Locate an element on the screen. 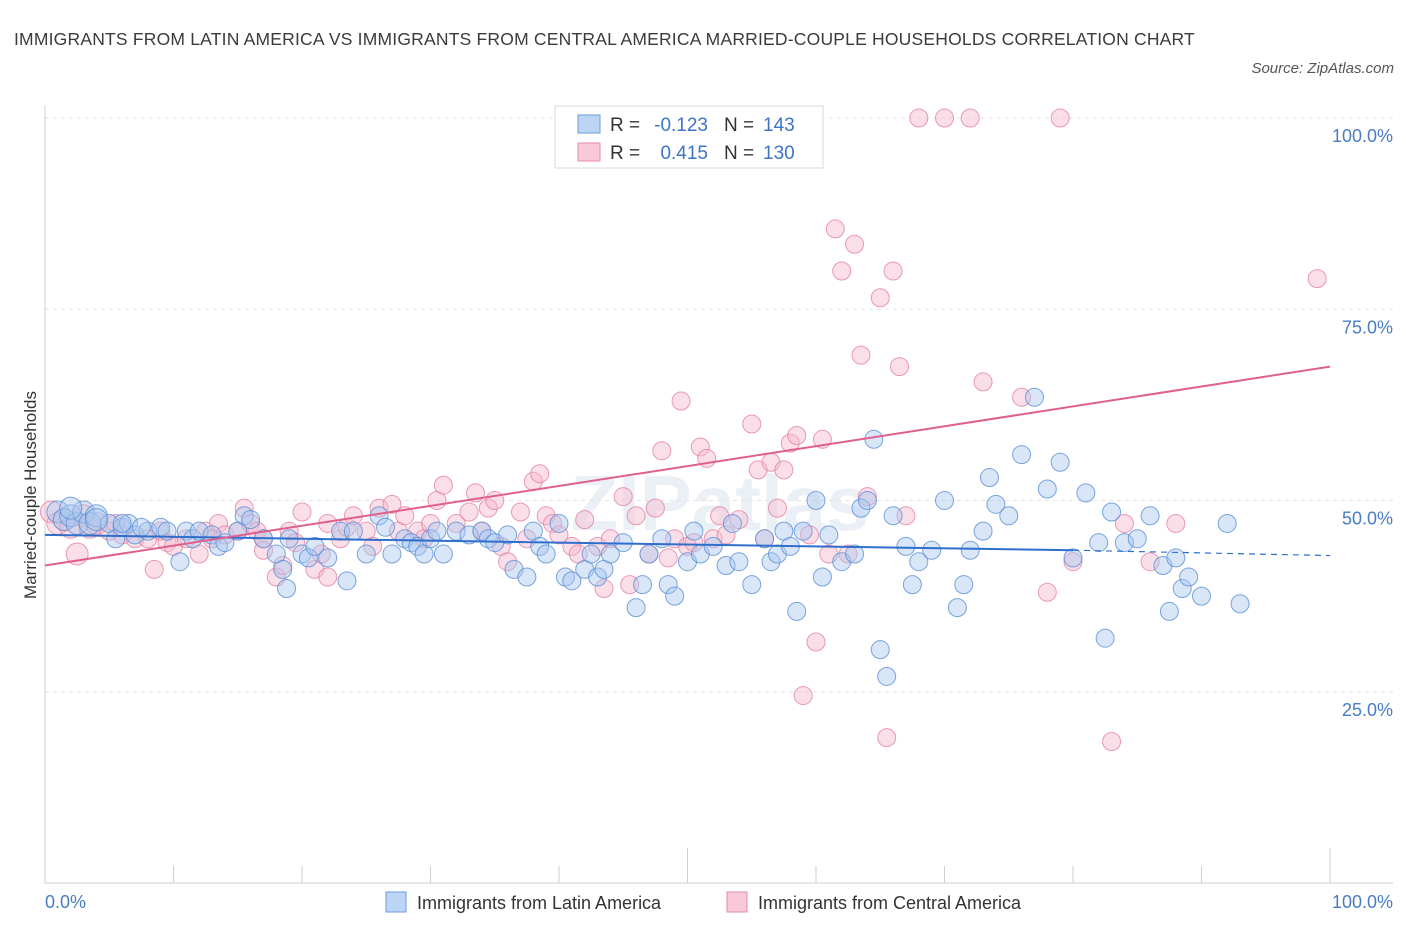 This screenshot has width=1406, height=930. y-axis-label: Married-couple Households is located at coordinates (30, 495).